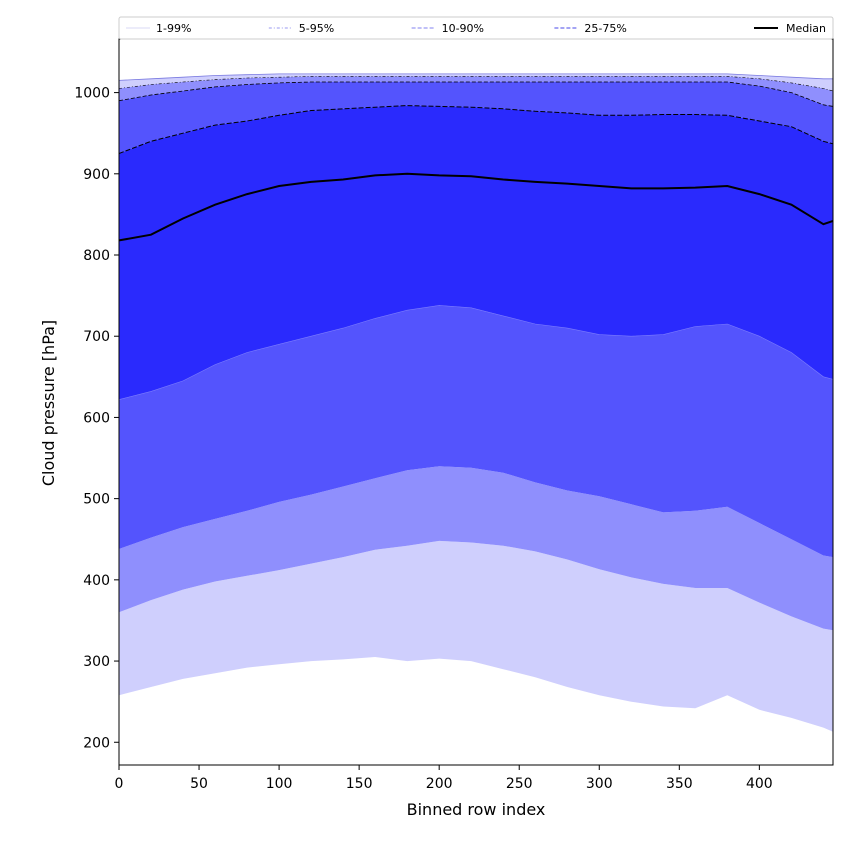  I want to click on y-tick-label: 900, so click(96, 175).